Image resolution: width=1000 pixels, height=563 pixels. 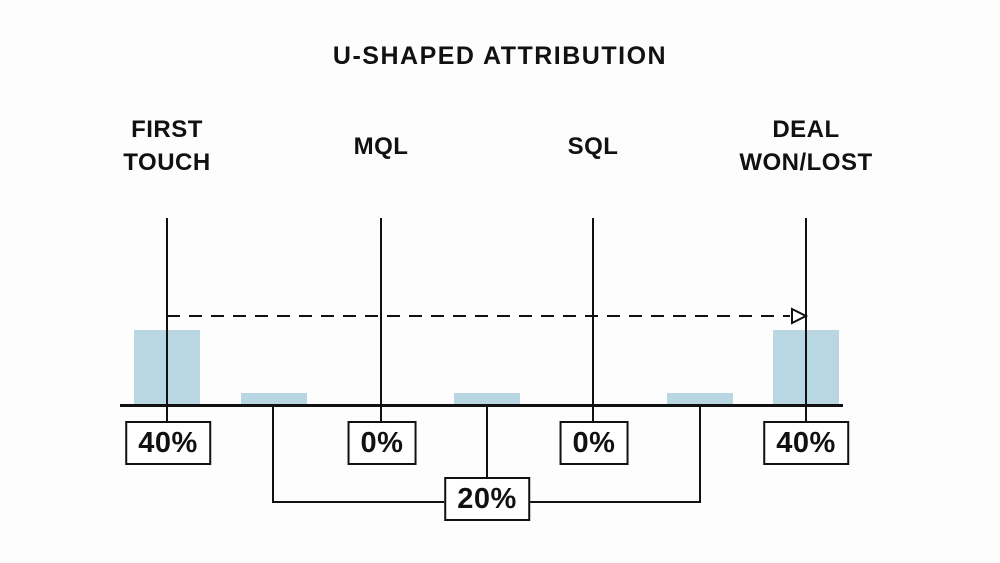 What do you see at coordinates (273, 454) in the screenshot?
I see `bracket-left-line` at bounding box center [273, 454].